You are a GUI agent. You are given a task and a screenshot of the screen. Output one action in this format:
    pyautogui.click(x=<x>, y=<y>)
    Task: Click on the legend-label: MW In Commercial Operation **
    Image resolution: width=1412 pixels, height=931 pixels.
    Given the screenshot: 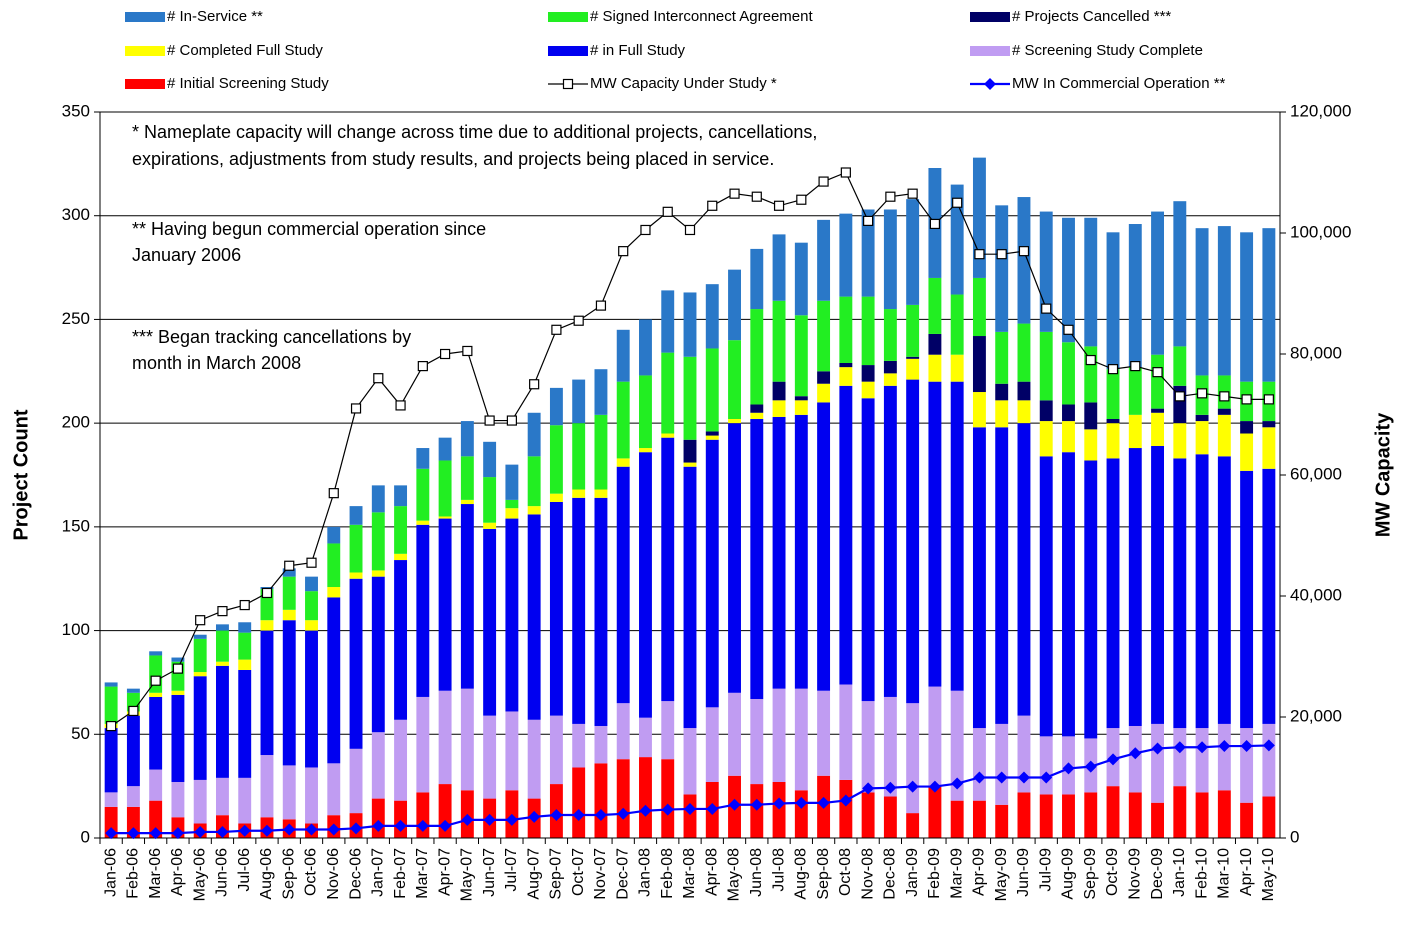 What is the action you would take?
    pyautogui.click(x=1119, y=83)
    